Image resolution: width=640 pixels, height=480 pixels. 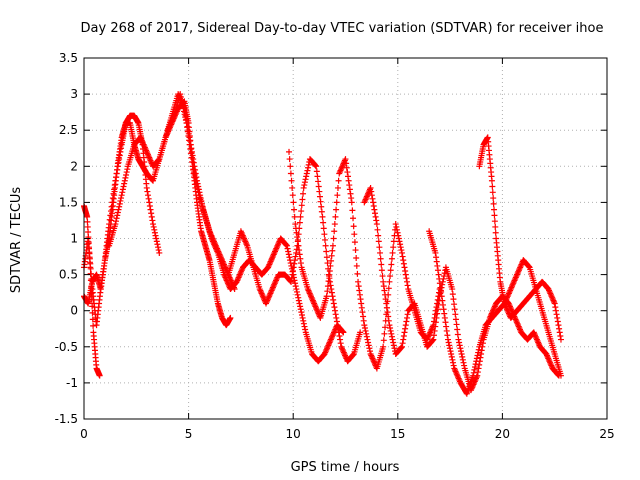 What do you see at coordinates (84, 434) in the screenshot?
I see `x-tick-label: 0` at bounding box center [84, 434].